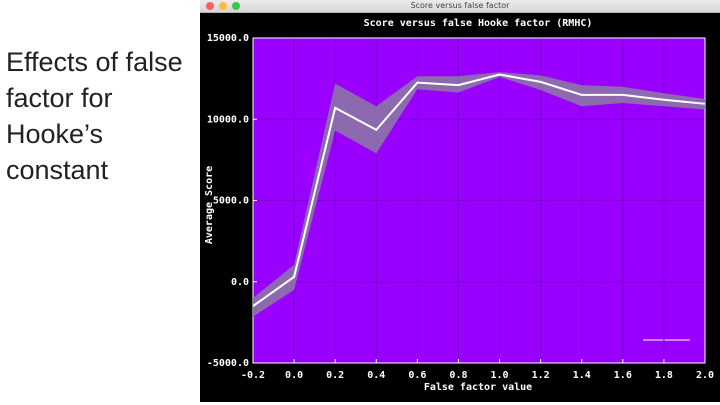 This screenshot has height=405, width=720. Describe the element at coordinates (458, 375) in the screenshot. I see `x-tick-label: 0.8` at that location.